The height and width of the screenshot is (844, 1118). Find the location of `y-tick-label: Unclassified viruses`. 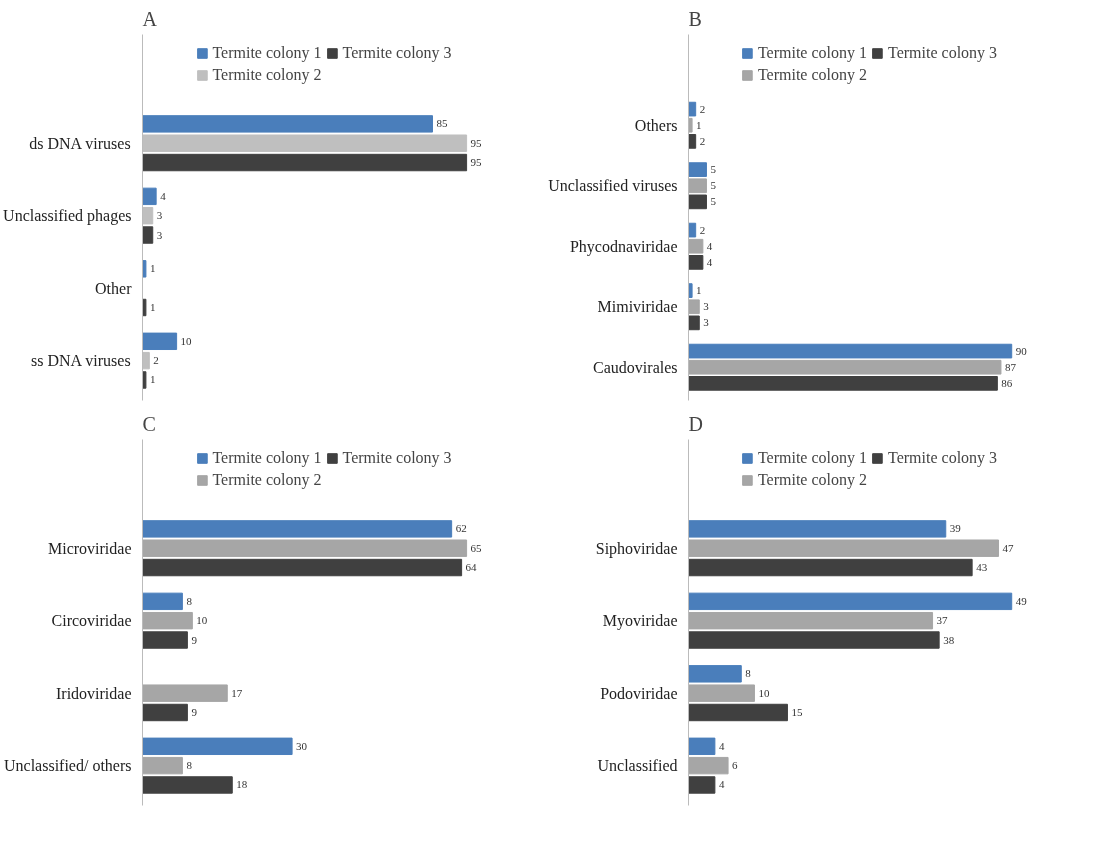

y-tick-label: Unclassified viruses is located at coordinates (613, 186).